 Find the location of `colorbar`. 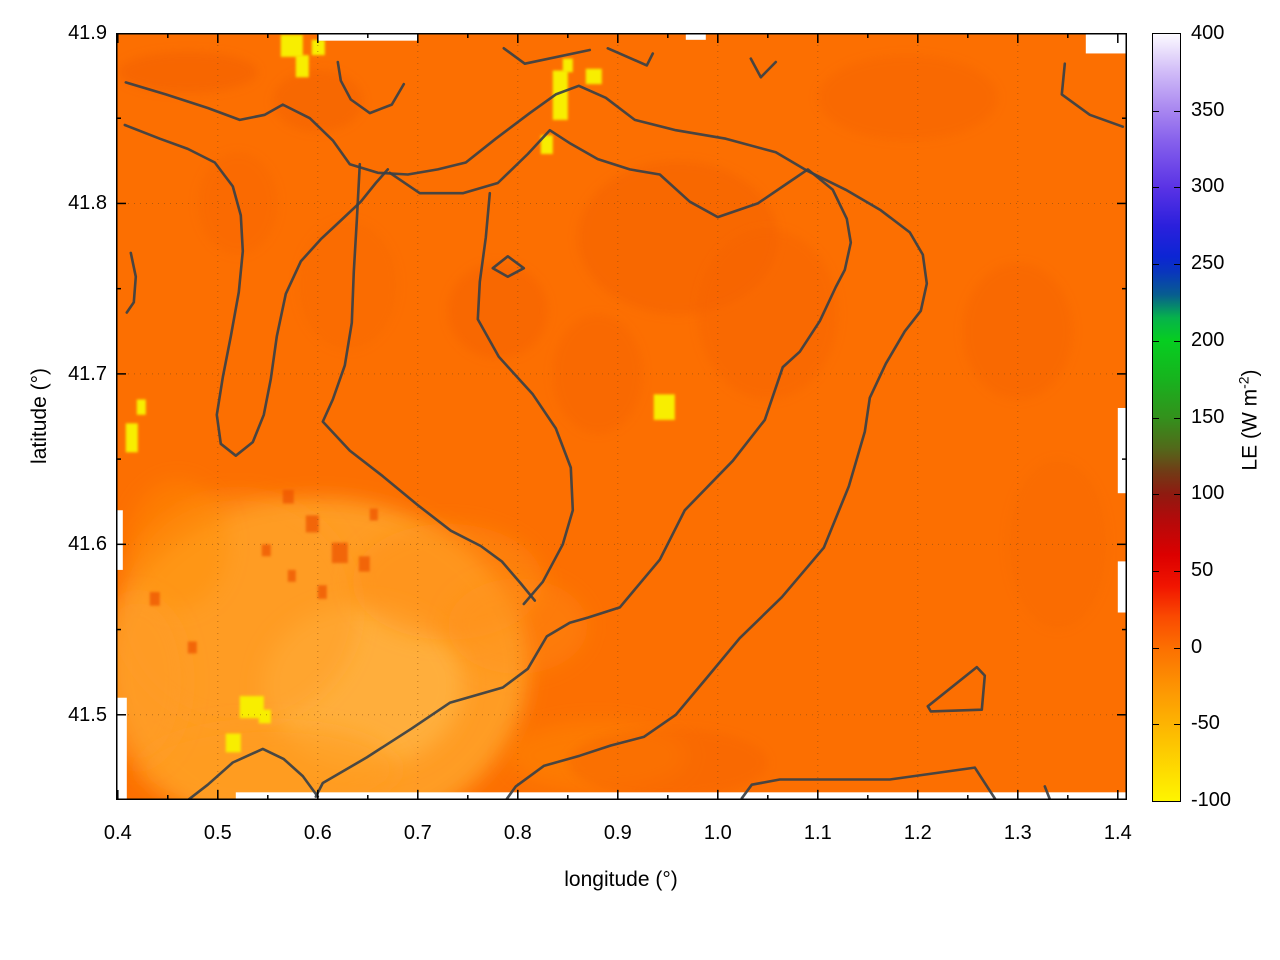

colorbar is located at coordinates (1166, 417).